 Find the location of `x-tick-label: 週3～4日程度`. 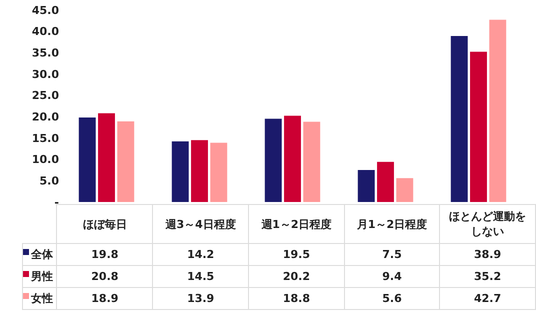

x-tick-label: 週3～4日程度 is located at coordinates (200, 224).